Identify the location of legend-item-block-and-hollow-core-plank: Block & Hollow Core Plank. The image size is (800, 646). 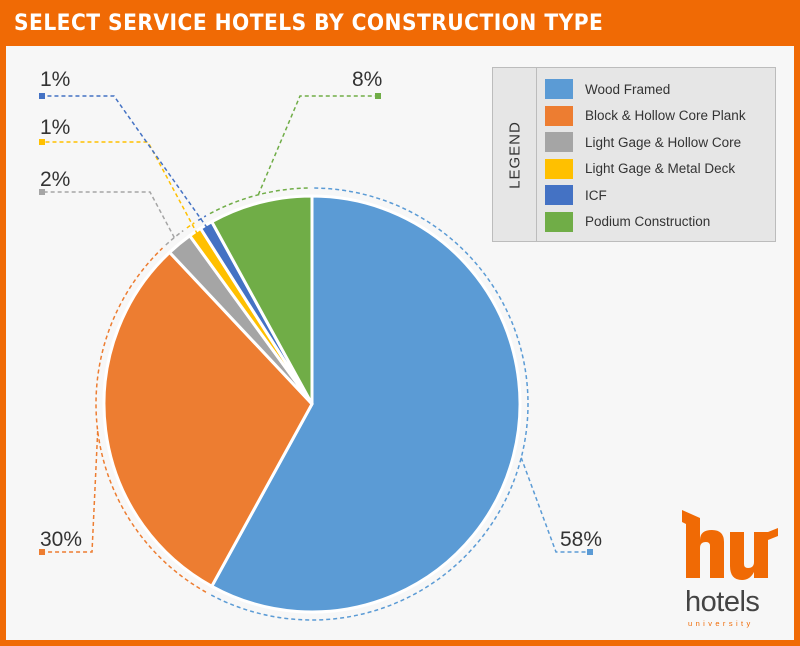
(658, 116).